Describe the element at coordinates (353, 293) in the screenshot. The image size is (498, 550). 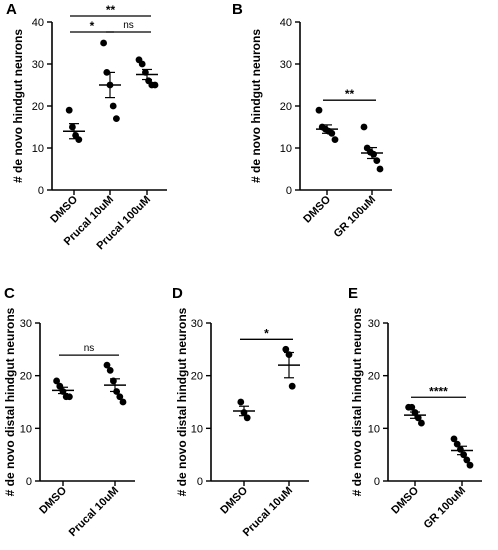
I see `panel-label: E` at that location.